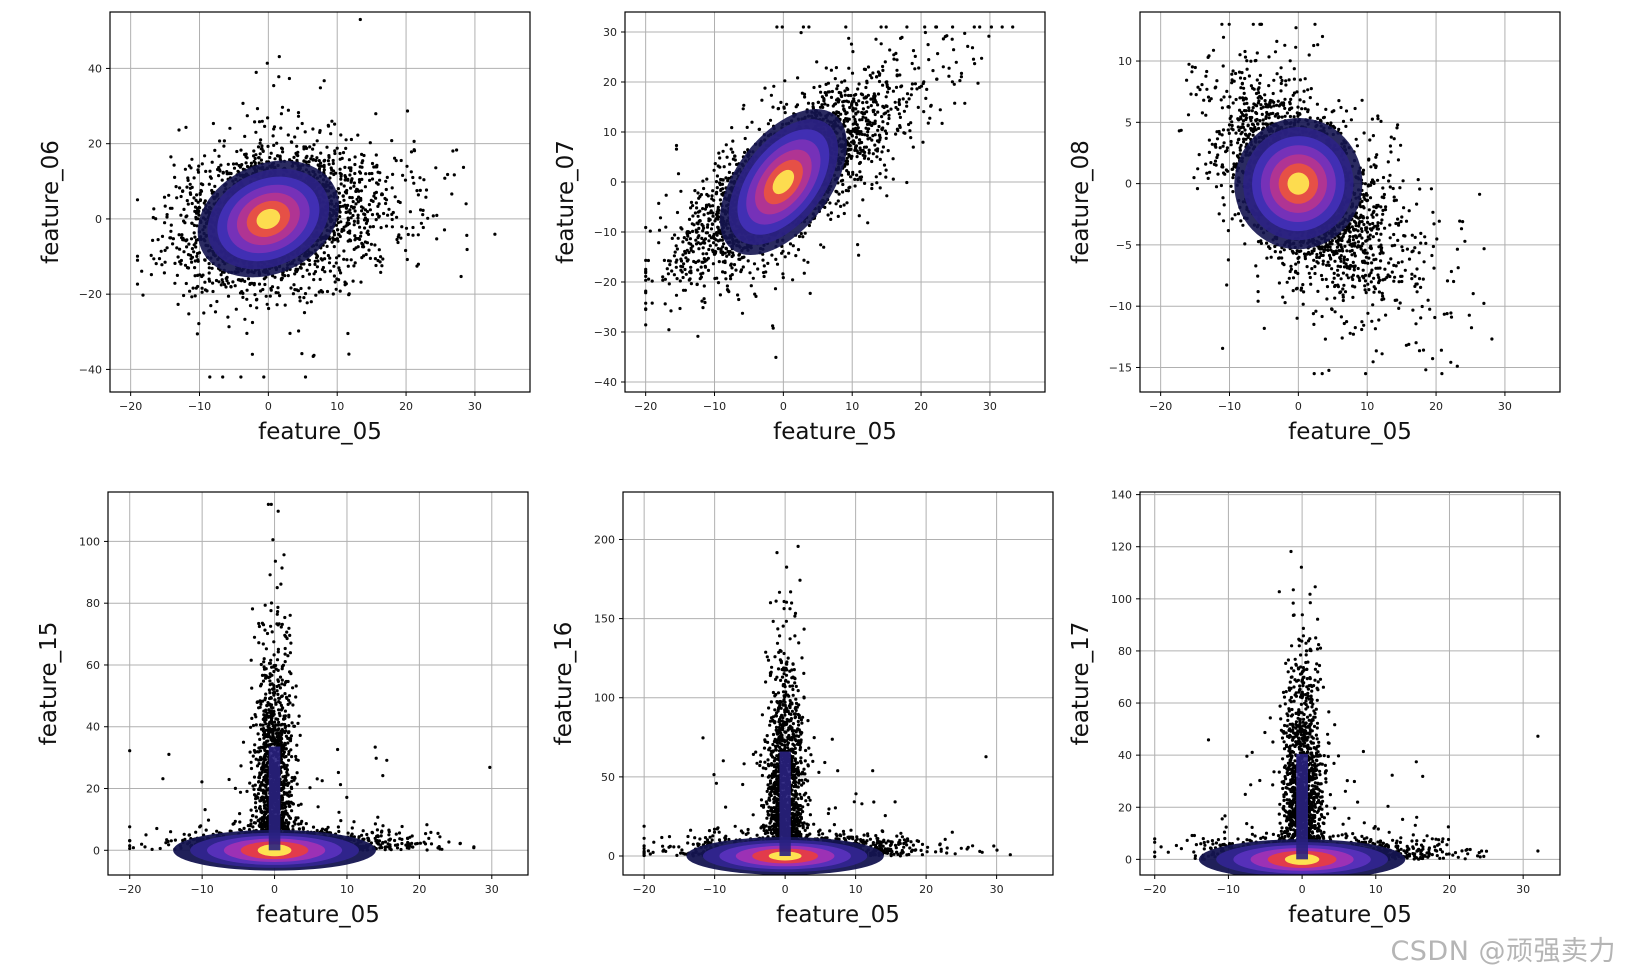 This screenshot has height=976, width=1630. I want to click on point-cloud, so click(316, 198).